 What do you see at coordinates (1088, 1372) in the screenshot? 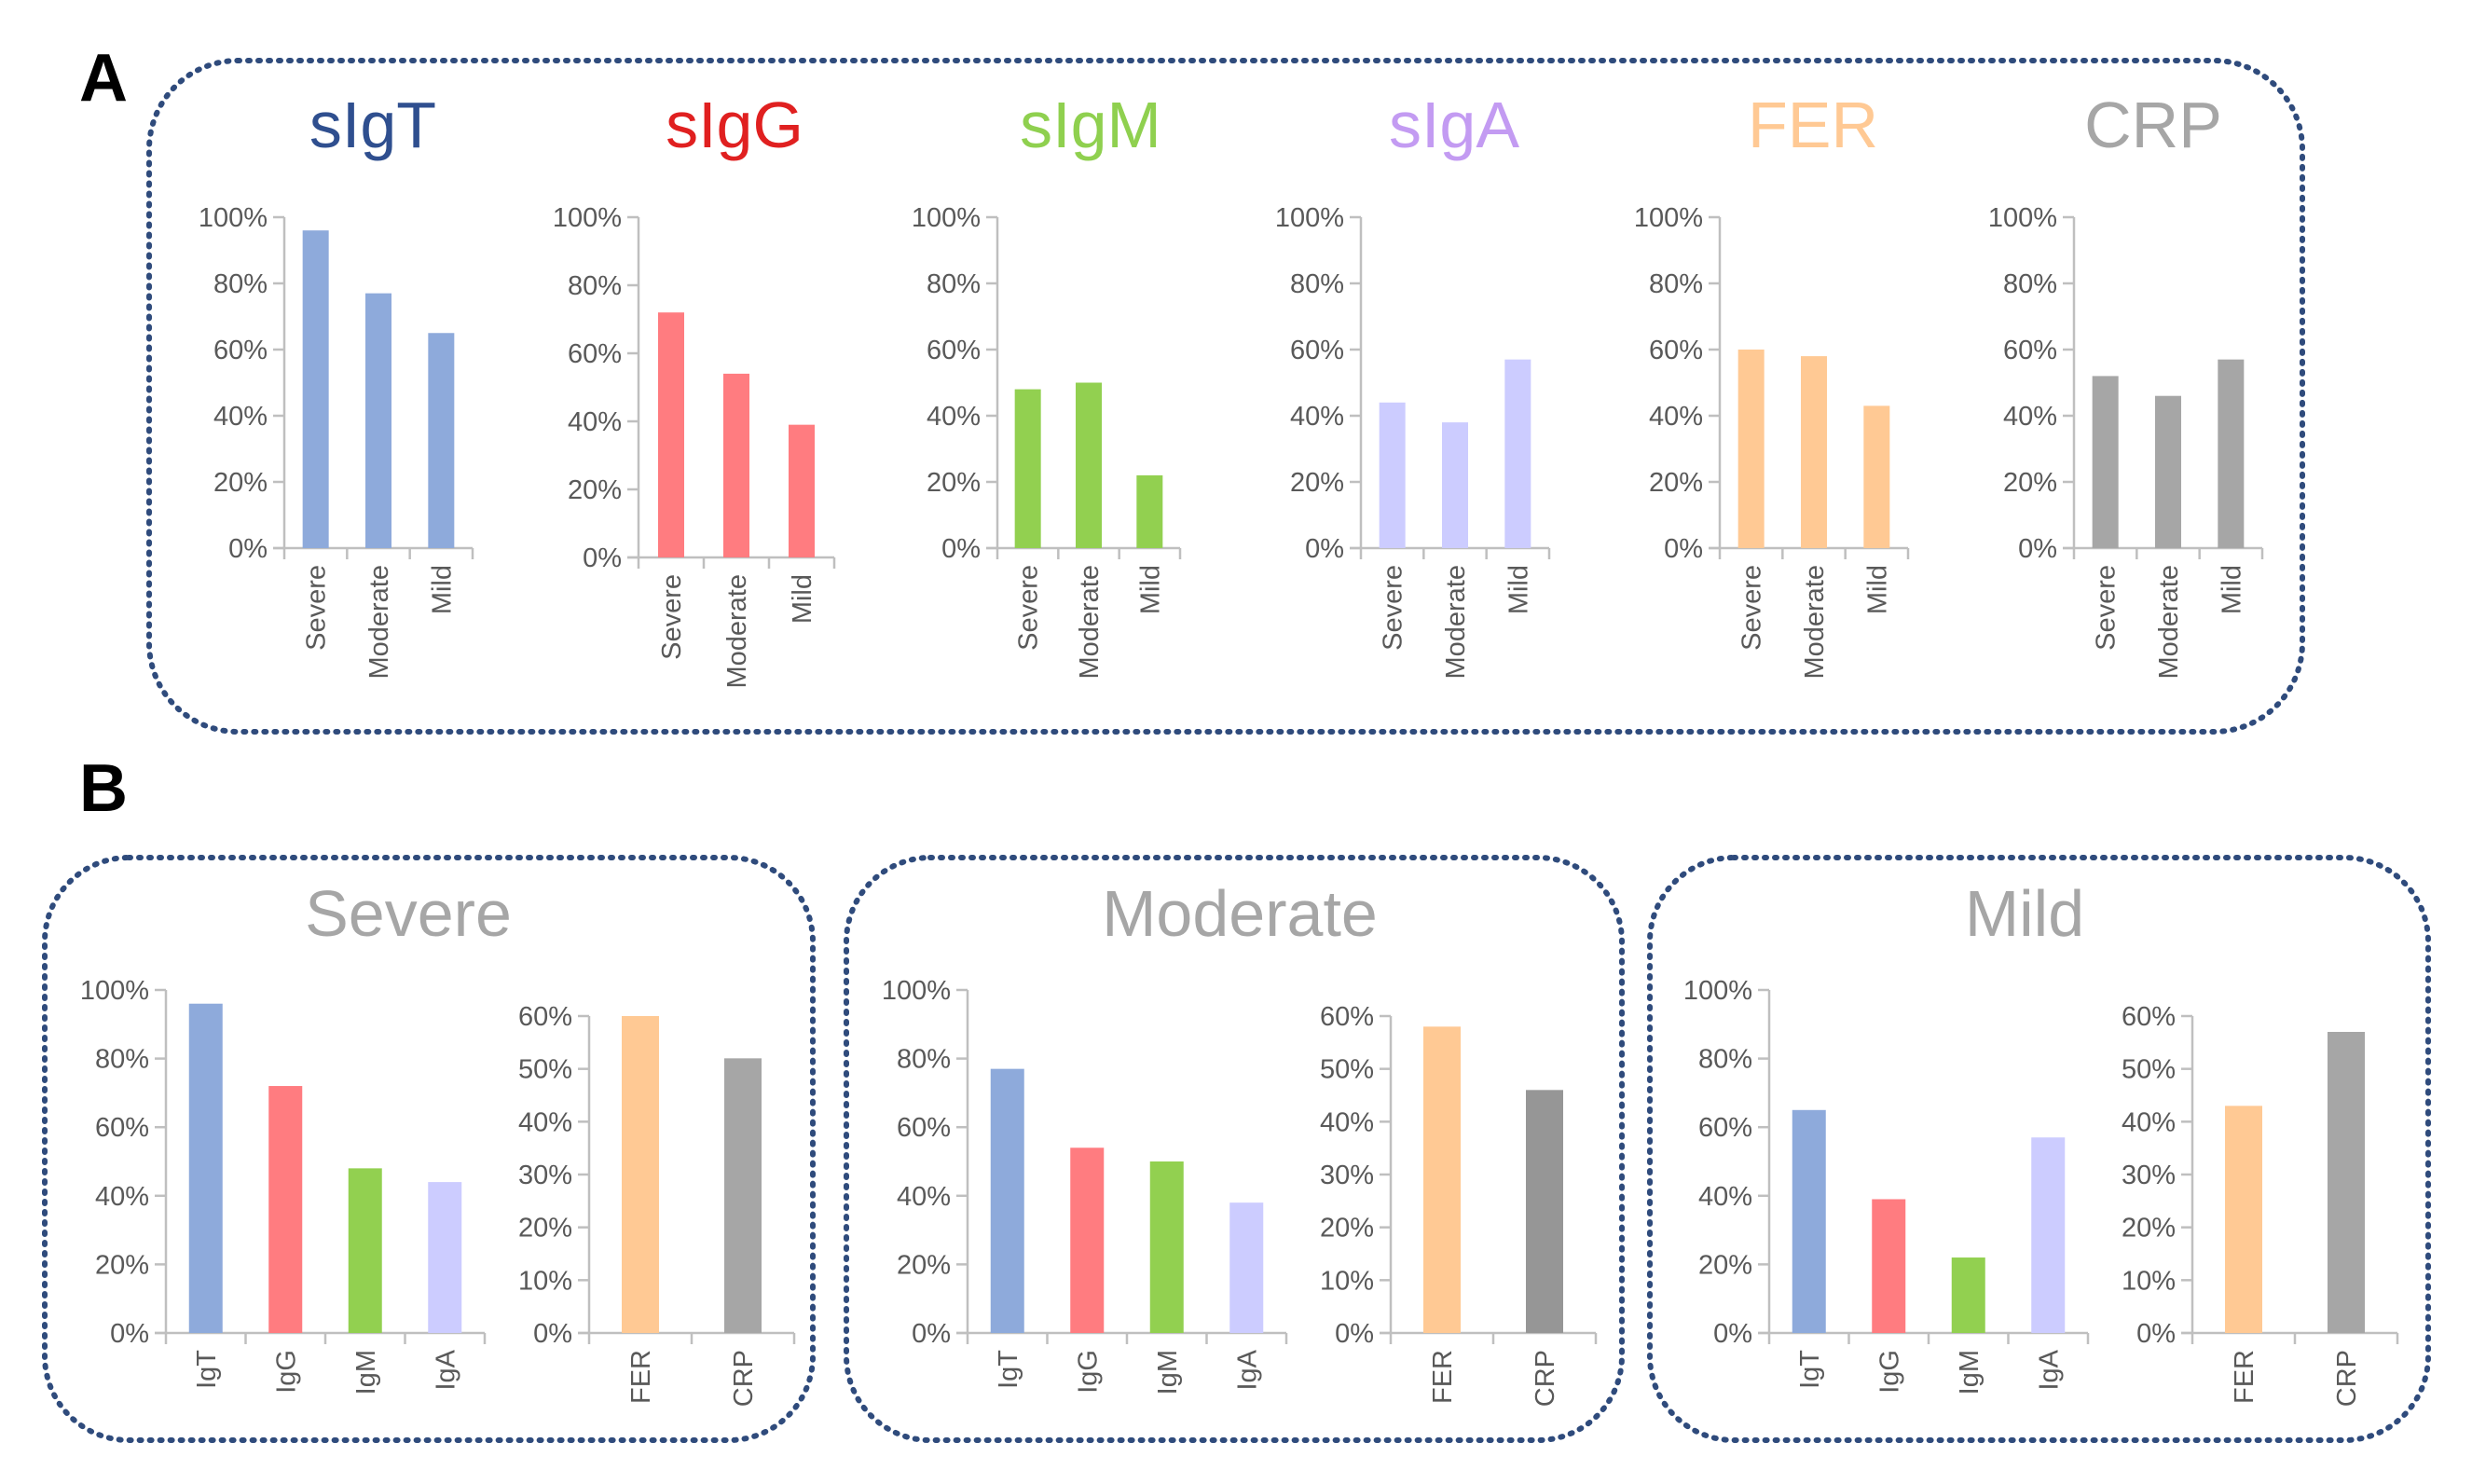
I see `chart-moderate-ig-x-tick-label: IgG` at bounding box center [1088, 1372].